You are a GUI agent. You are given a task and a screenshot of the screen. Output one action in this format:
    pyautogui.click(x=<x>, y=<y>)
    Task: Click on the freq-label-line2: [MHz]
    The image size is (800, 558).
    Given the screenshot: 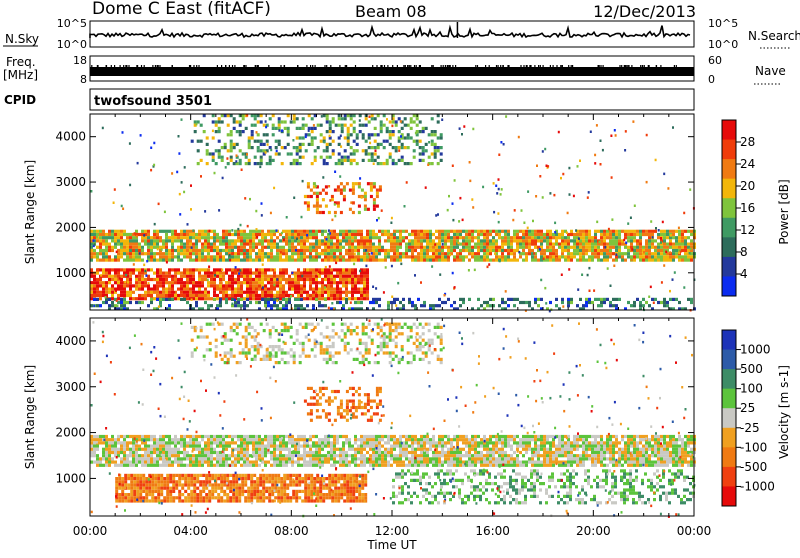 What is the action you would take?
    pyautogui.click(x=20, y=75)
    